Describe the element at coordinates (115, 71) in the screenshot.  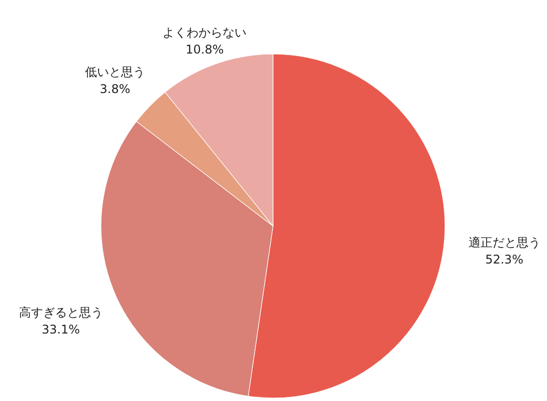
I see `slice-label: 低いと思う` at that location.